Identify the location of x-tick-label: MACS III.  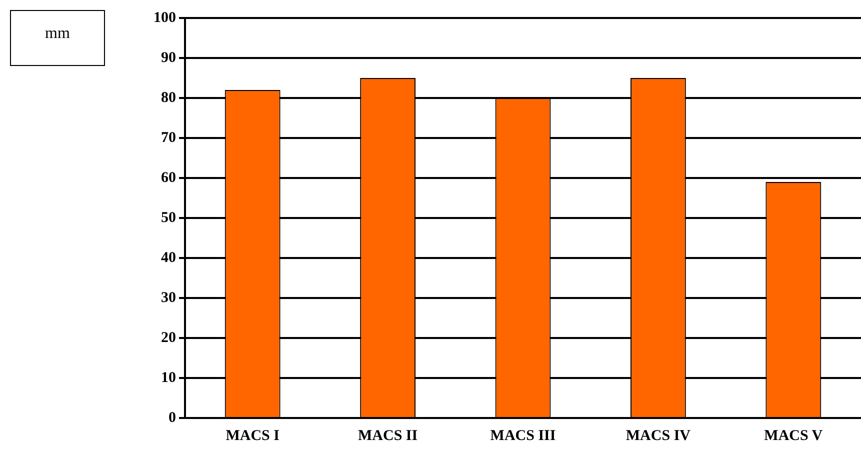
(523, 436).